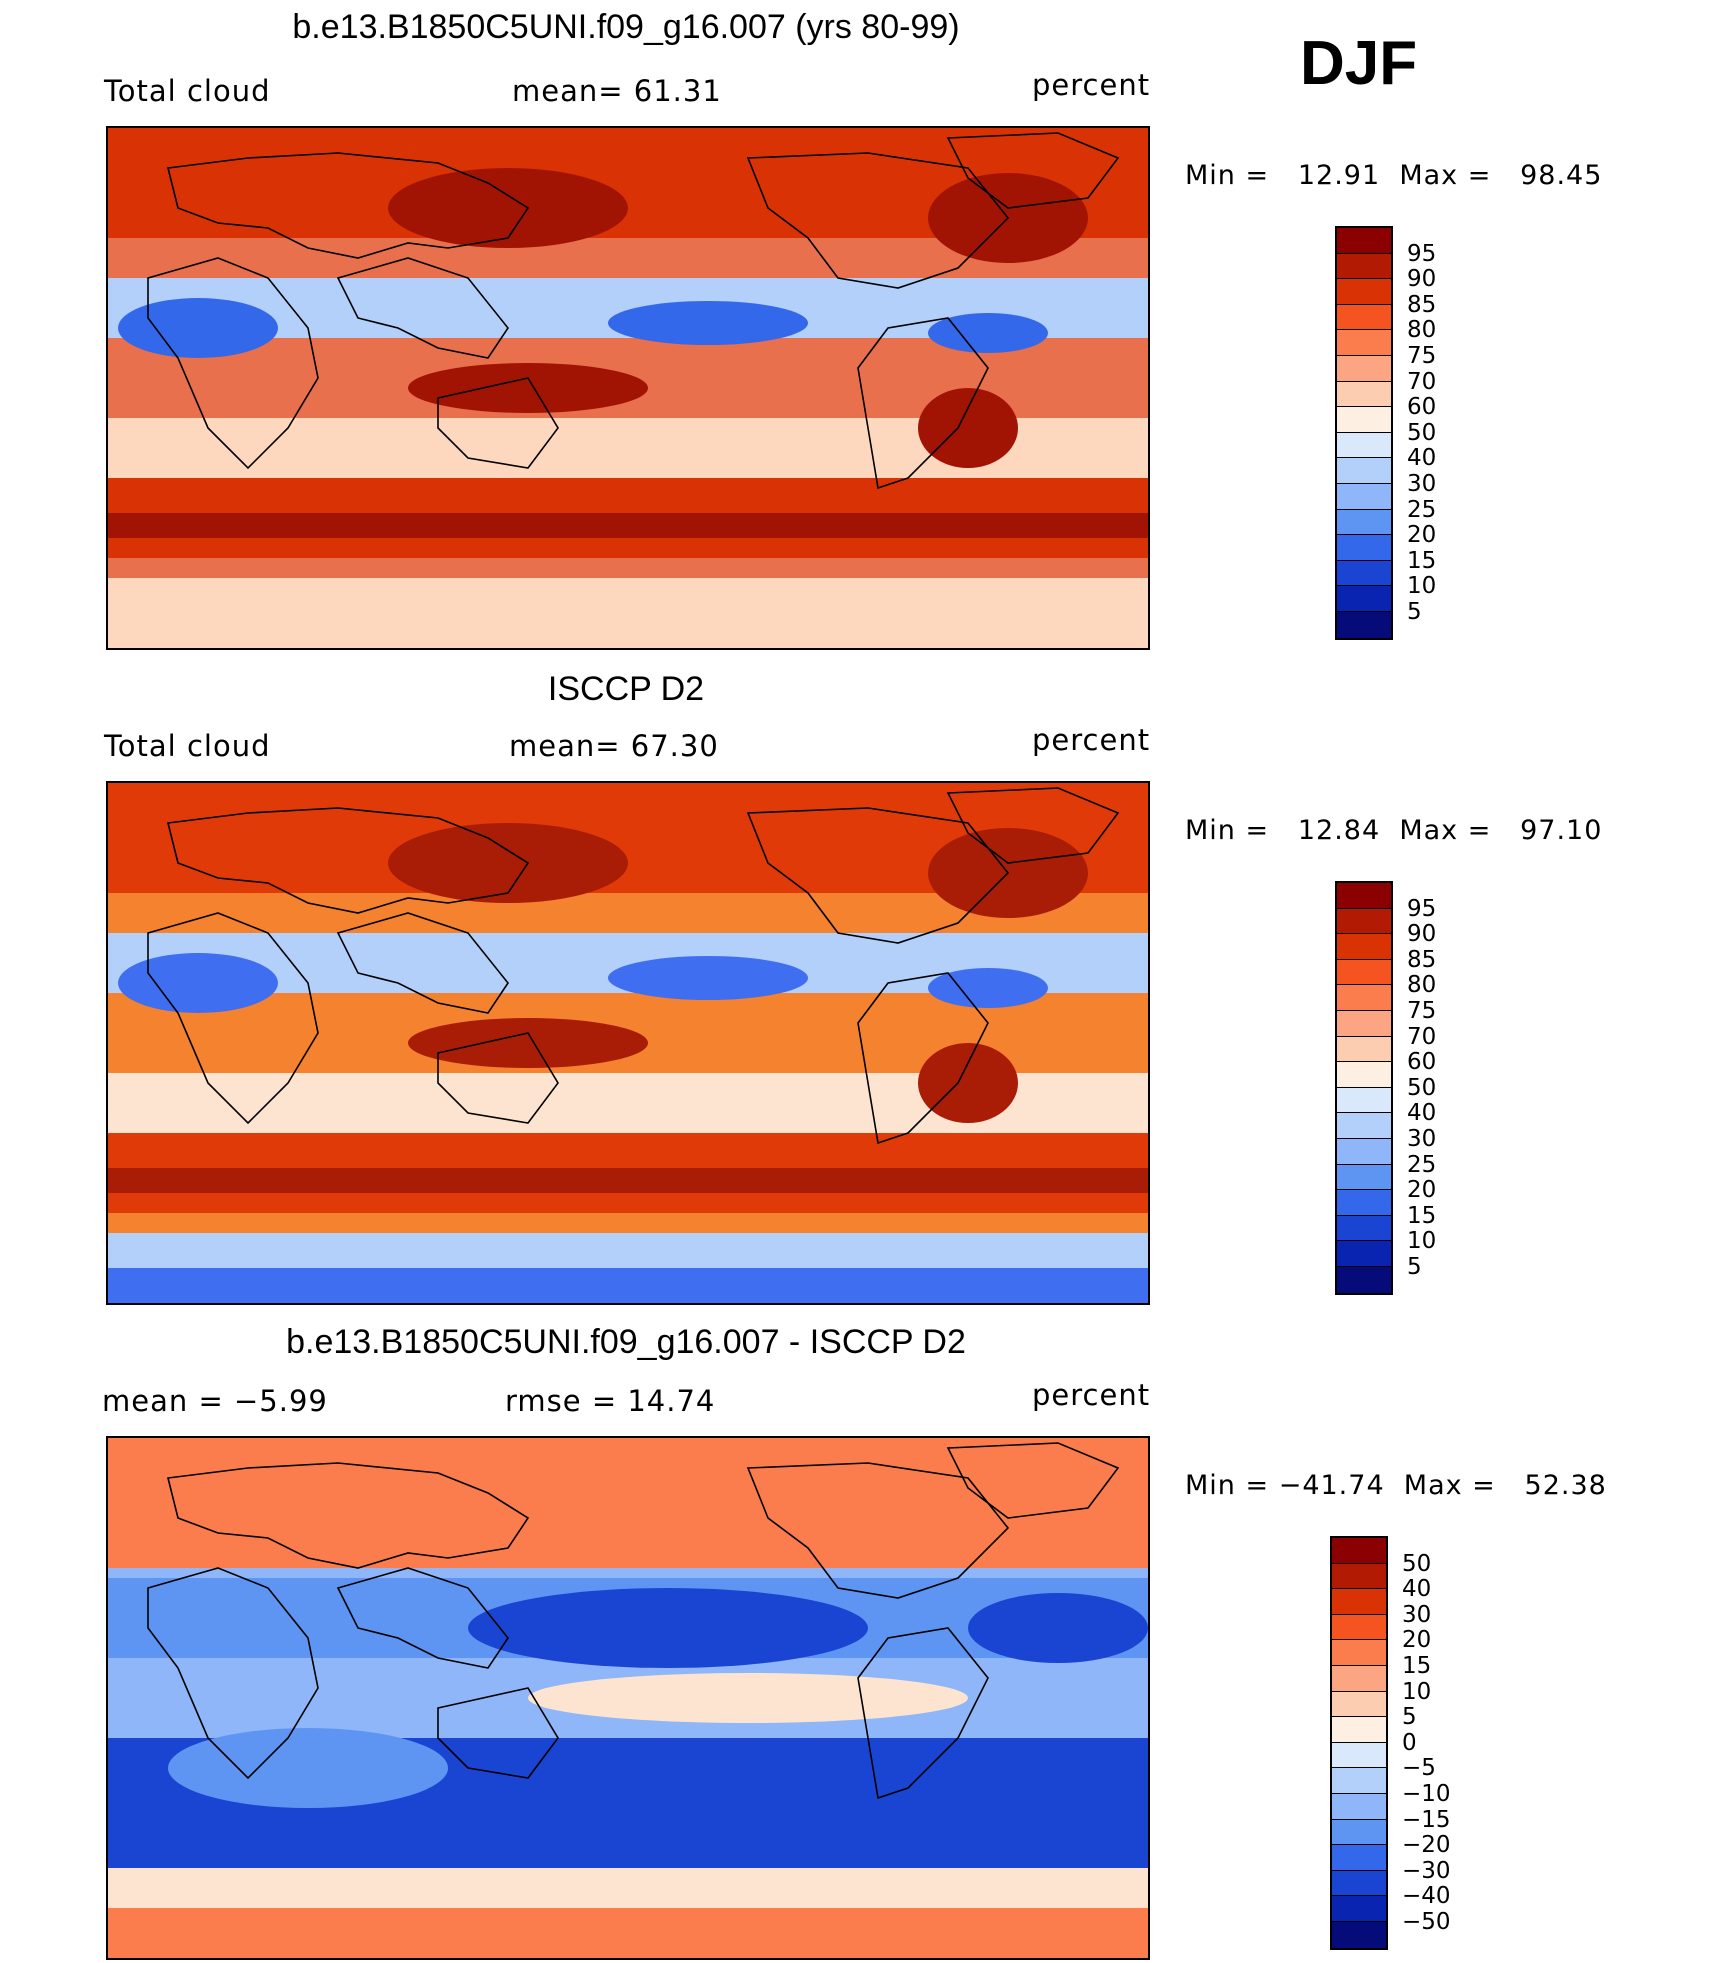  Describe the element at coordinates (626, 689) in the screenshot. I see `panel-2-title: ISCCP D2` at that location.